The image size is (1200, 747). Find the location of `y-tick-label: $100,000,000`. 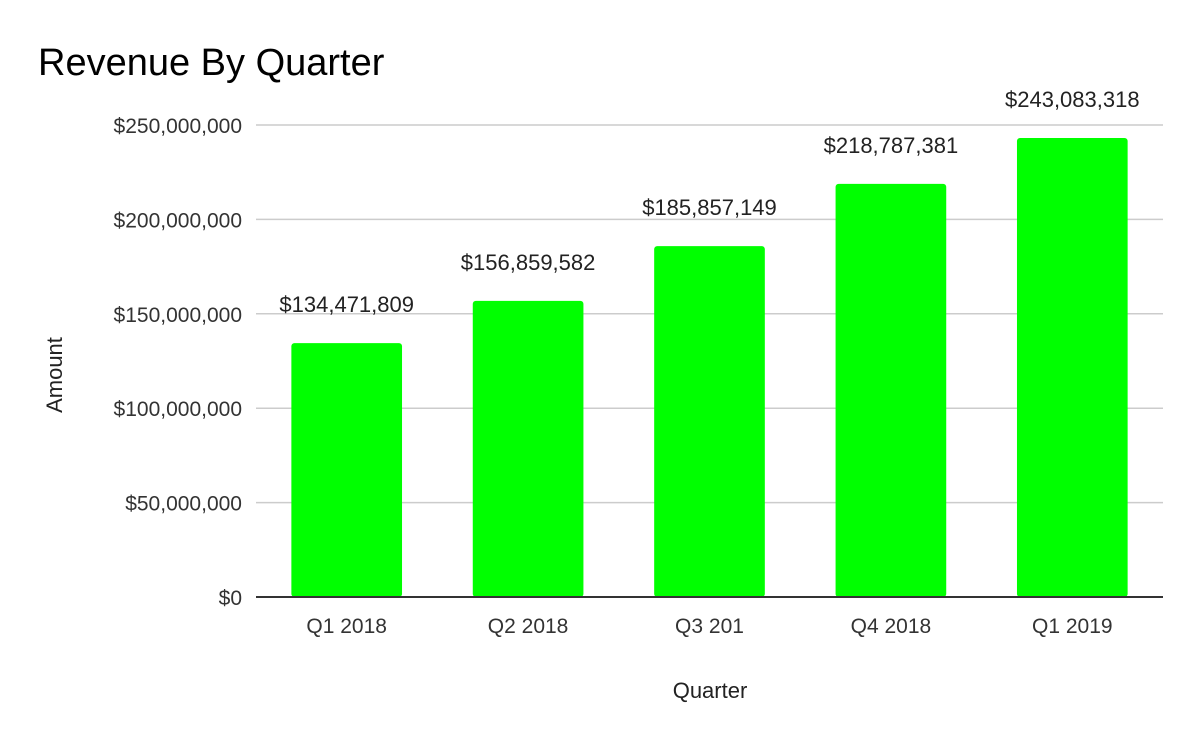

y-tick-label: $100,000,000 is located at coordinates (178, 409).